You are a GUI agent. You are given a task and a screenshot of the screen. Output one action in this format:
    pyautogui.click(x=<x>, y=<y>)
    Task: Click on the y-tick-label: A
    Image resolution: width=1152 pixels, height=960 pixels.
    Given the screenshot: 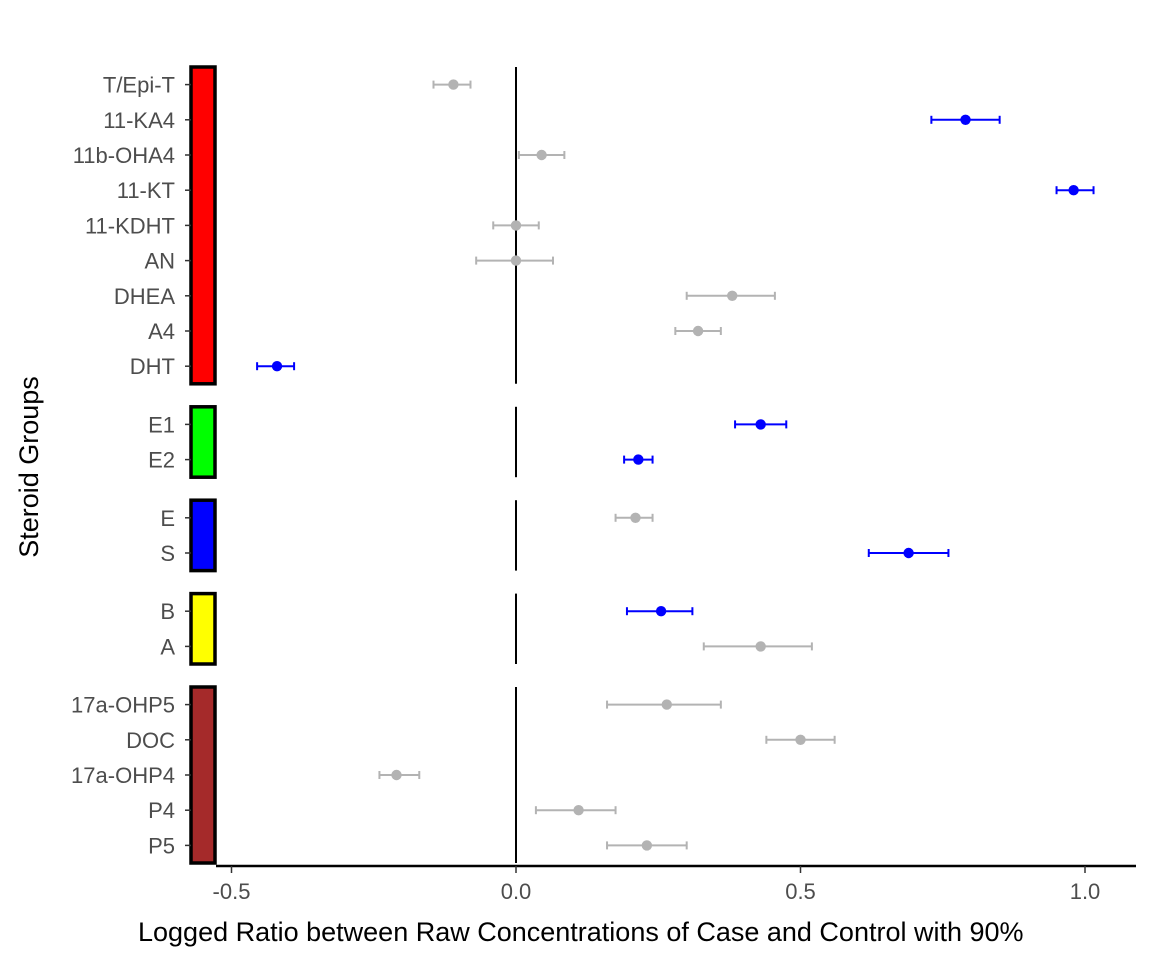 What is the action you would take?
    pyautogui.click(x=167, y=646)
    